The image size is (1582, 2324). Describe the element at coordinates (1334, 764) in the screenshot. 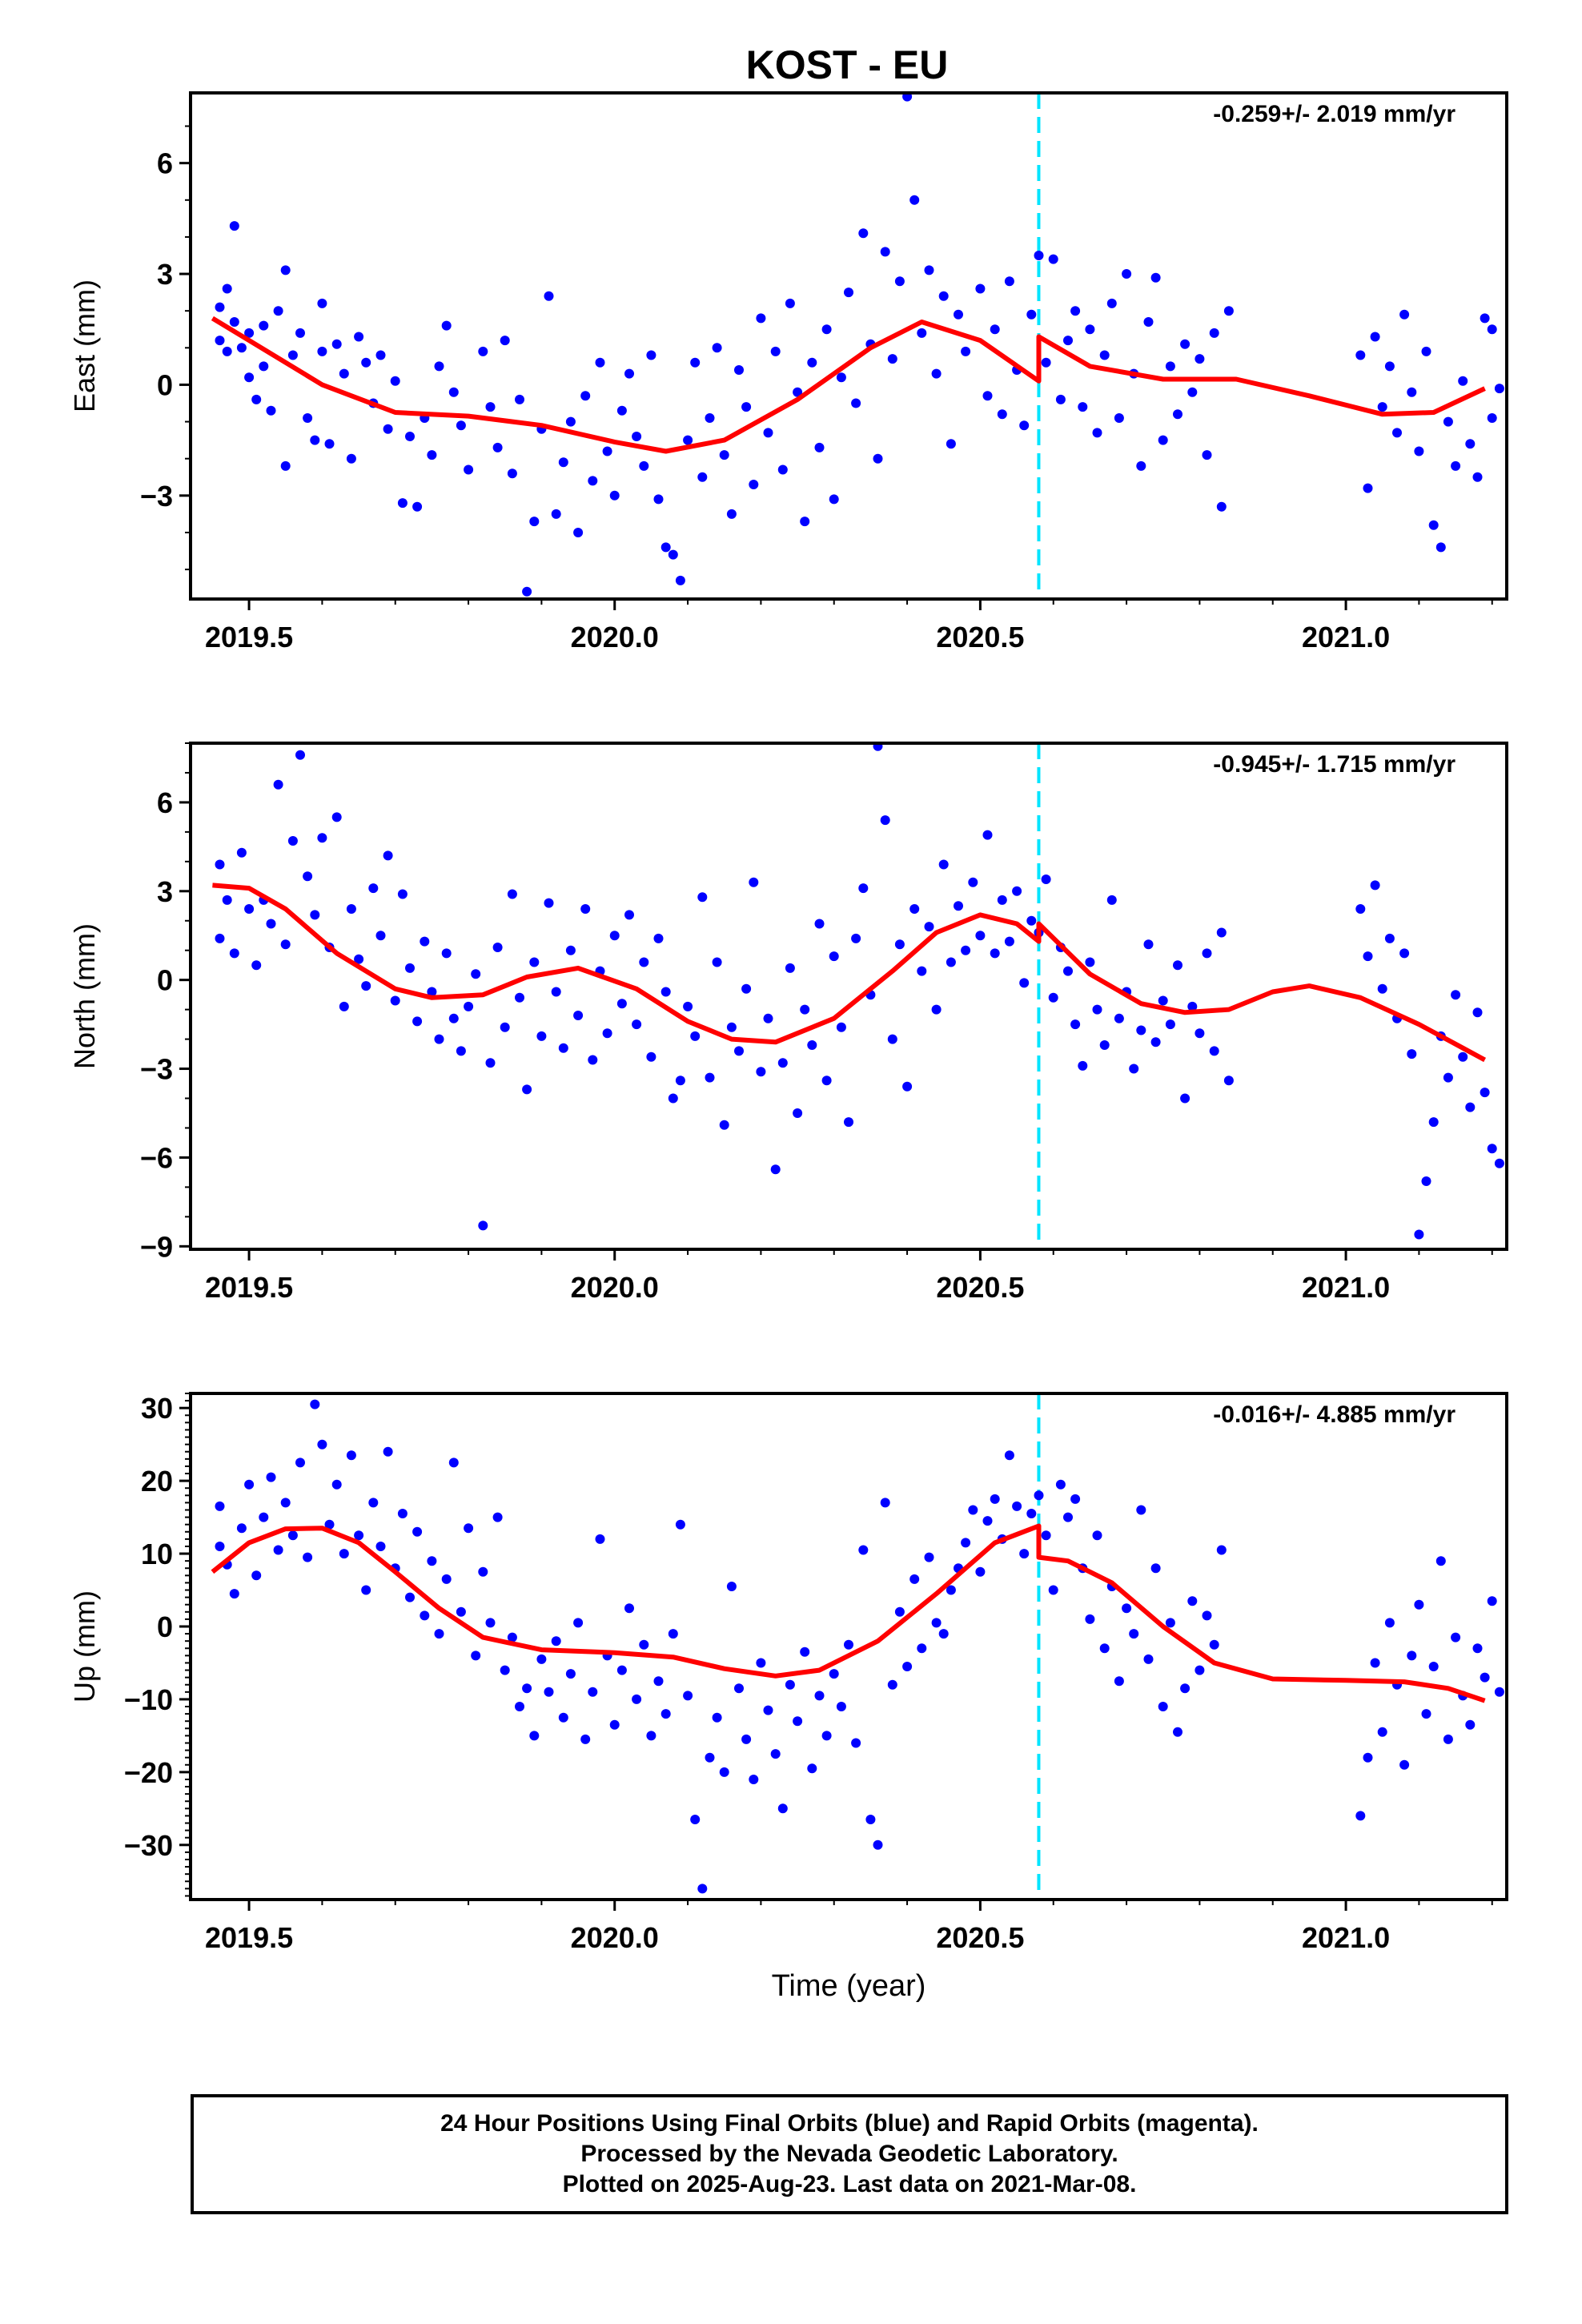

I see `rate-label: -0.945+/- 1.715 mm/yr` at that location.